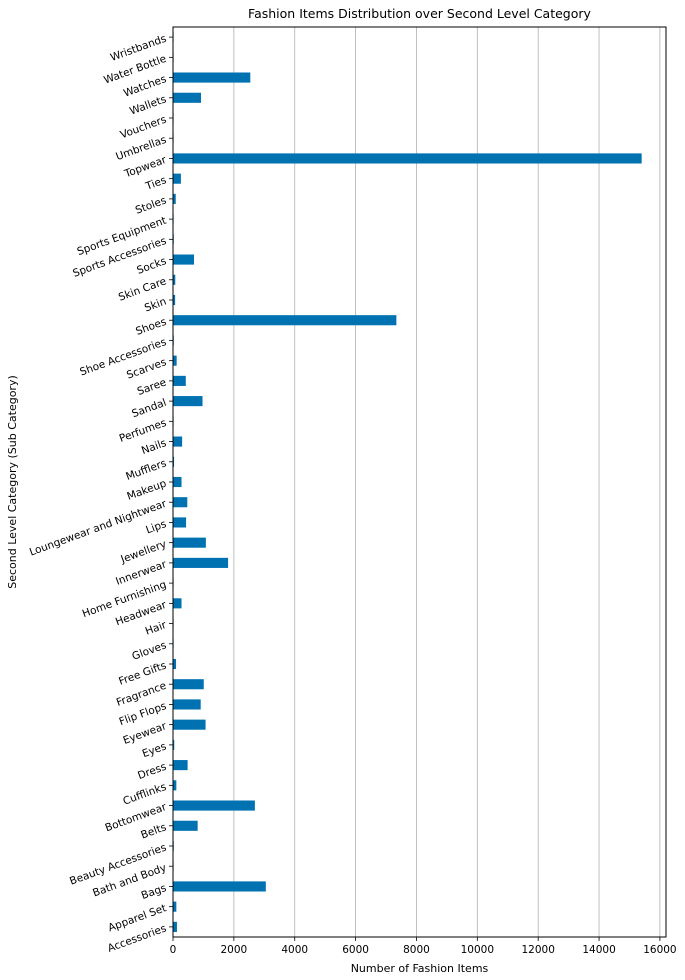 Image resolution: width=685 pixels, height=980 pixels. I want to click on x-axis-label: Number of Fashion Items, so click(420, 968).